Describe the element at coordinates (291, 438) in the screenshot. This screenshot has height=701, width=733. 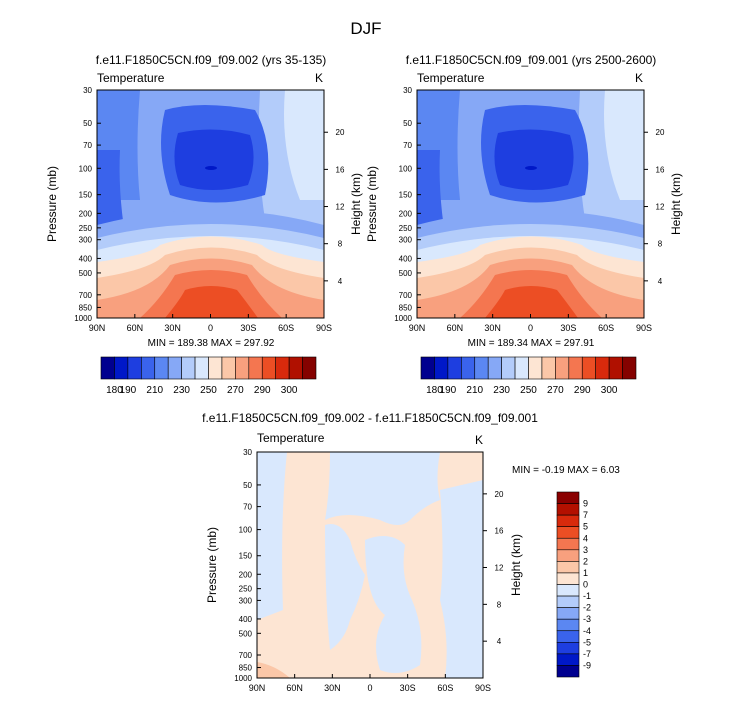
I see `difference-panel-var-label: Temperature` at that location.